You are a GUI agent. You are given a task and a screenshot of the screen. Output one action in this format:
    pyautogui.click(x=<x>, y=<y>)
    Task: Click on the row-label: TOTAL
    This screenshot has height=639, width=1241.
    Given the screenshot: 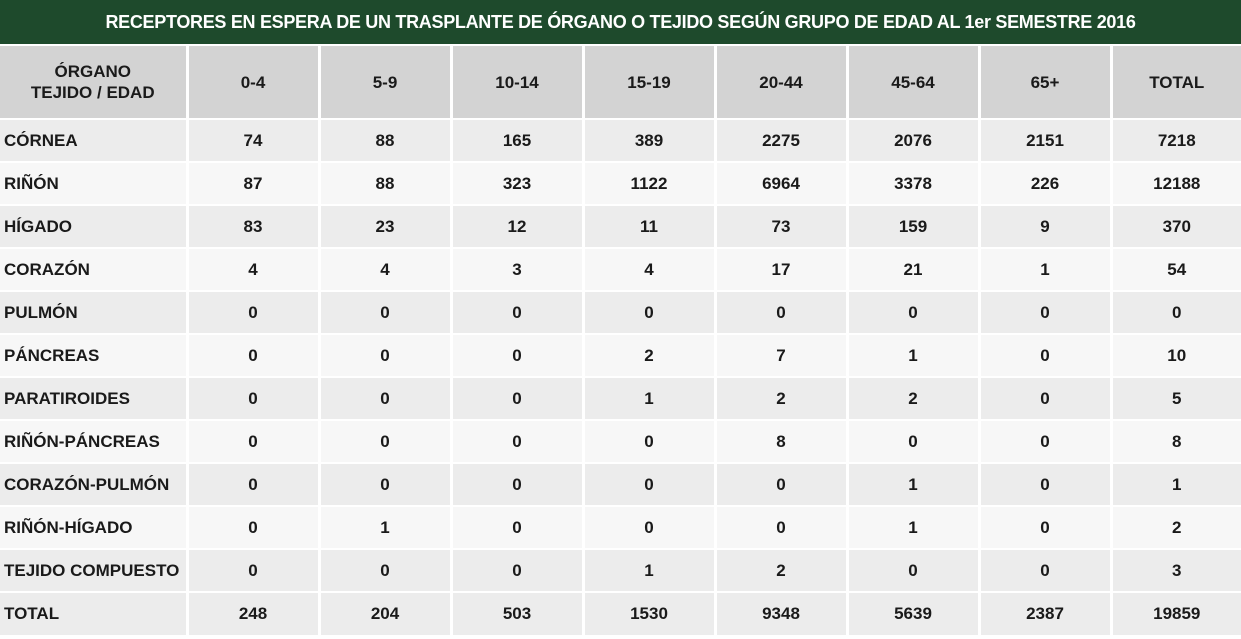 What is the action you would take?
    pyautogui.click(x=93, y=613)
    